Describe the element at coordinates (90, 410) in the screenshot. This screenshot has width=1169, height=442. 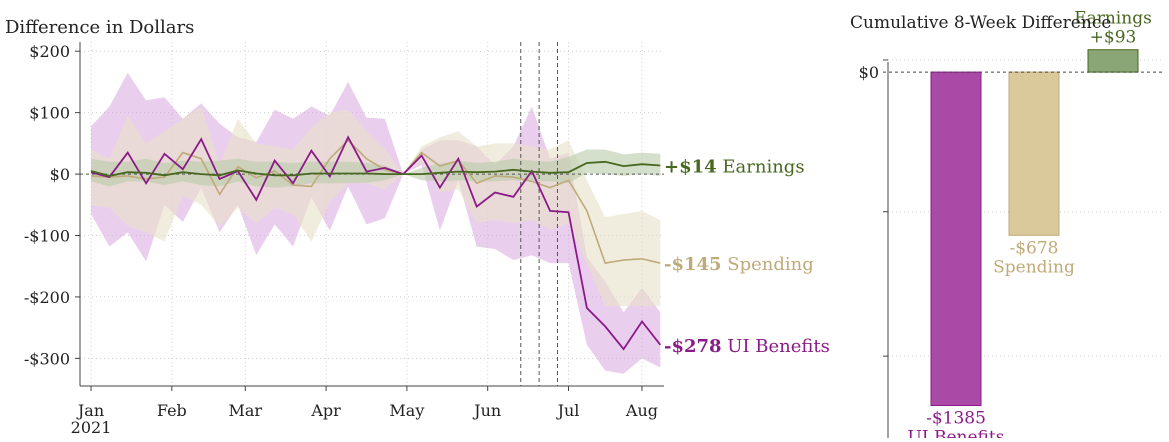
I see `x-tick-label: Jan` at that location.